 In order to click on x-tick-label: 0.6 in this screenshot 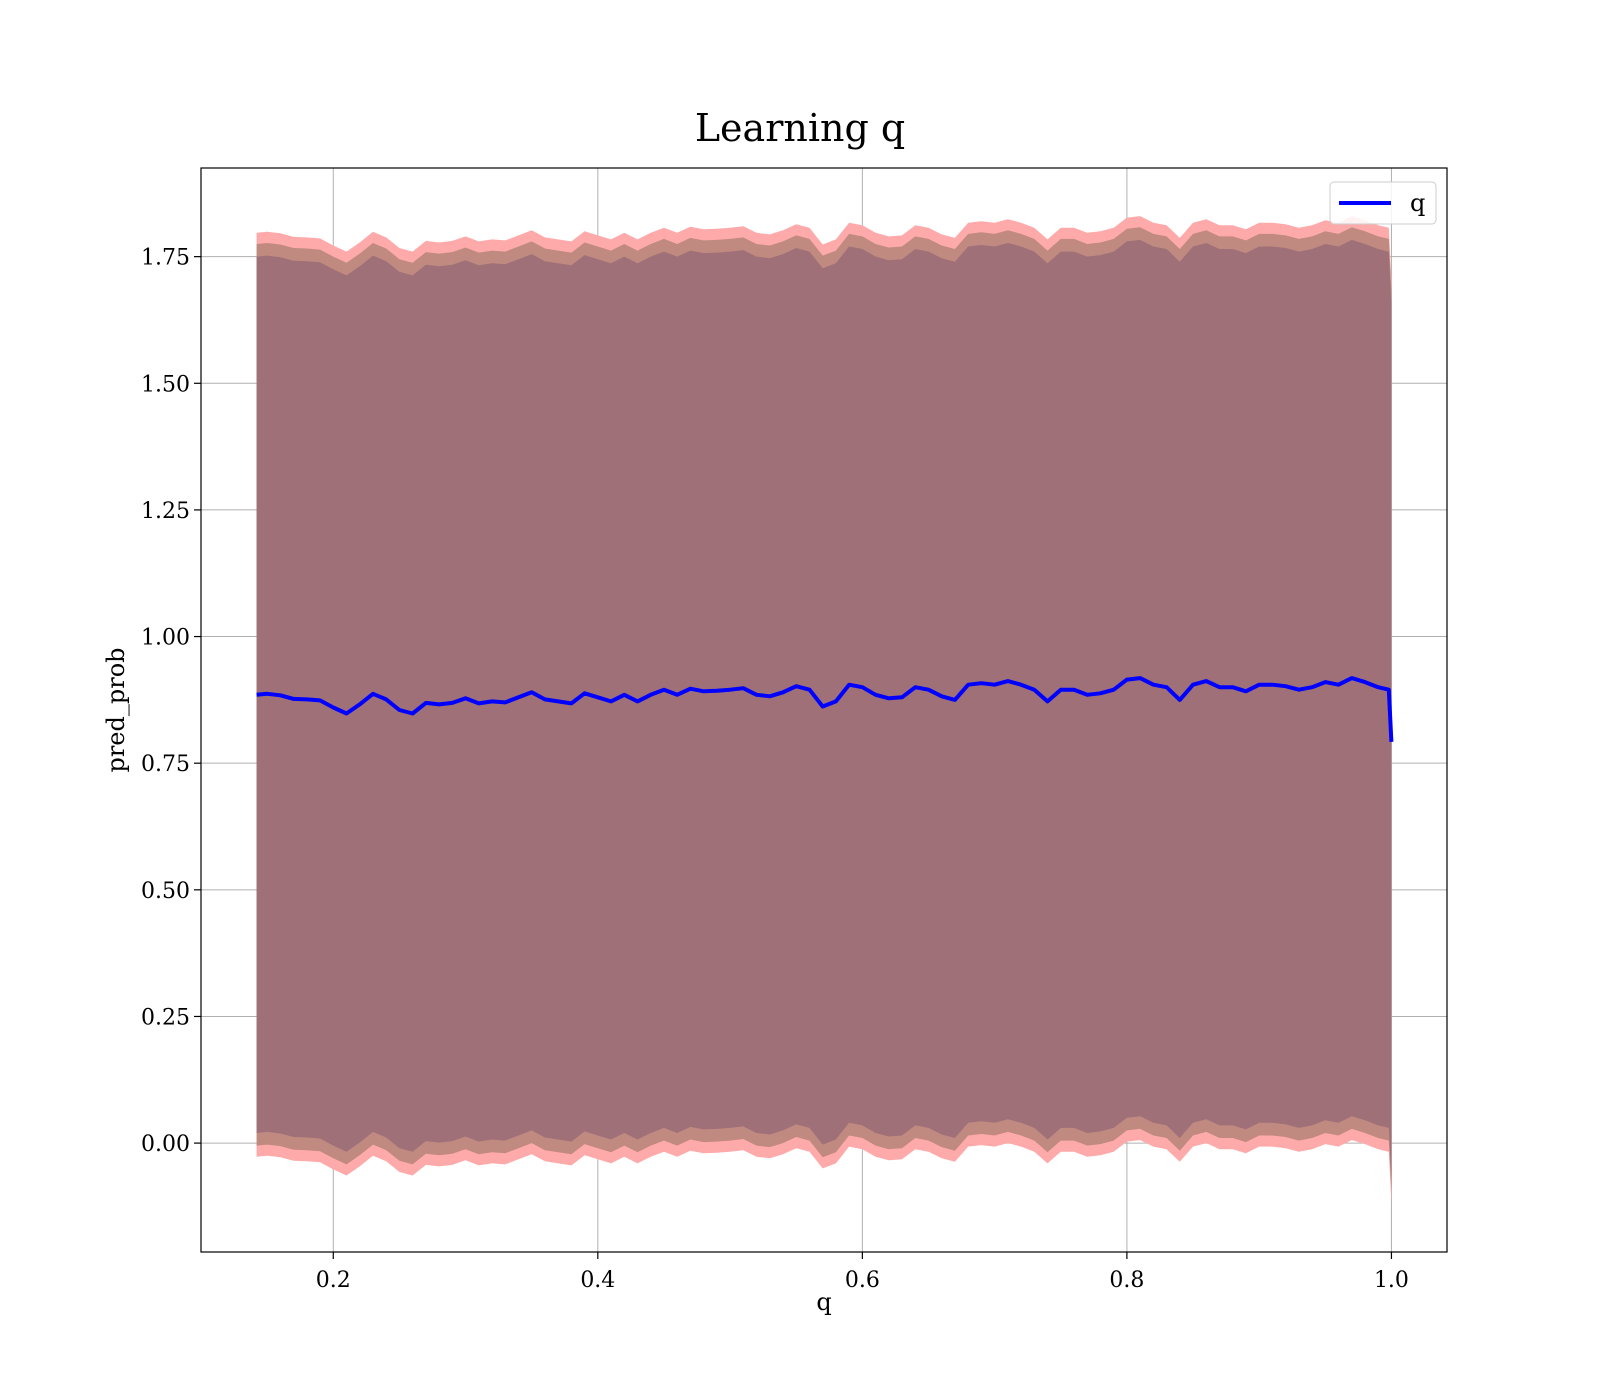, I will do `click(862, 1280)`.